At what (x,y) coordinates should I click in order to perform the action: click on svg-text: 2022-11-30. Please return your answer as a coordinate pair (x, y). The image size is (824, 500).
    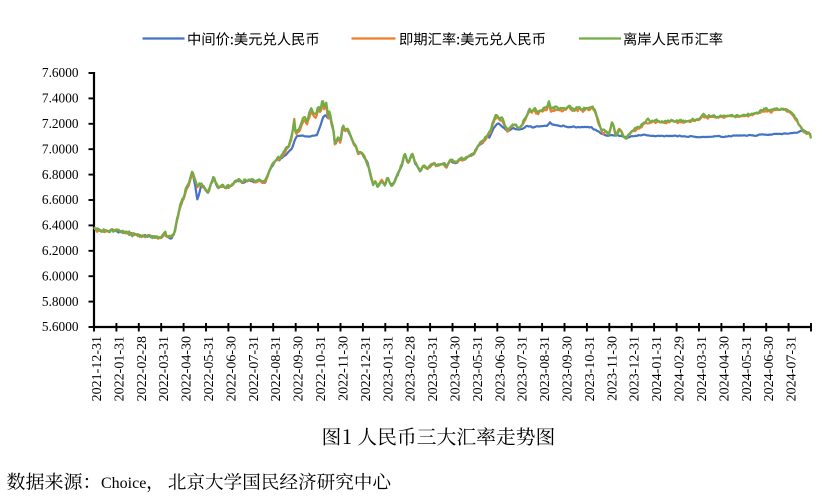
    Looking at the image, I should click on (344, 368).